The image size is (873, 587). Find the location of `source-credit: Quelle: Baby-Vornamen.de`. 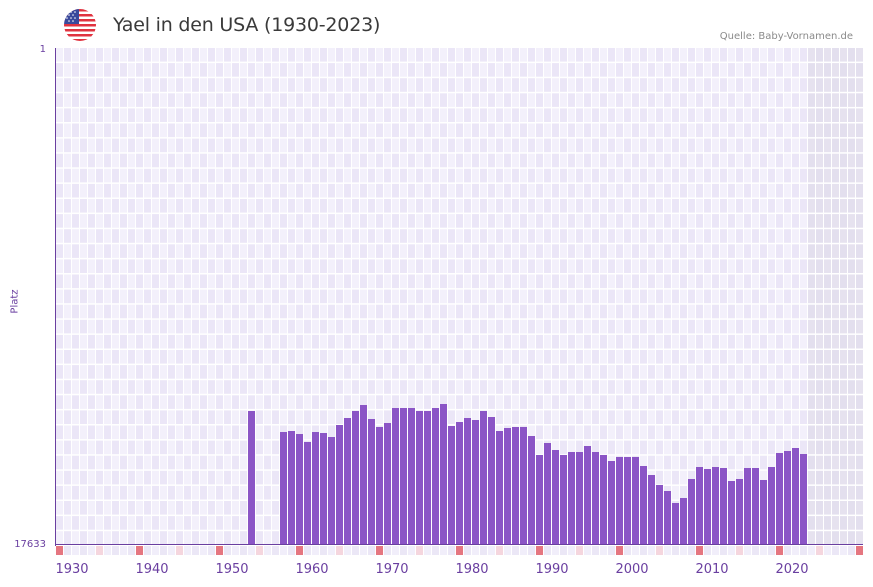

source-credit: Quelle: Baby-Vornamen.de is located at coordinates (786, 36).